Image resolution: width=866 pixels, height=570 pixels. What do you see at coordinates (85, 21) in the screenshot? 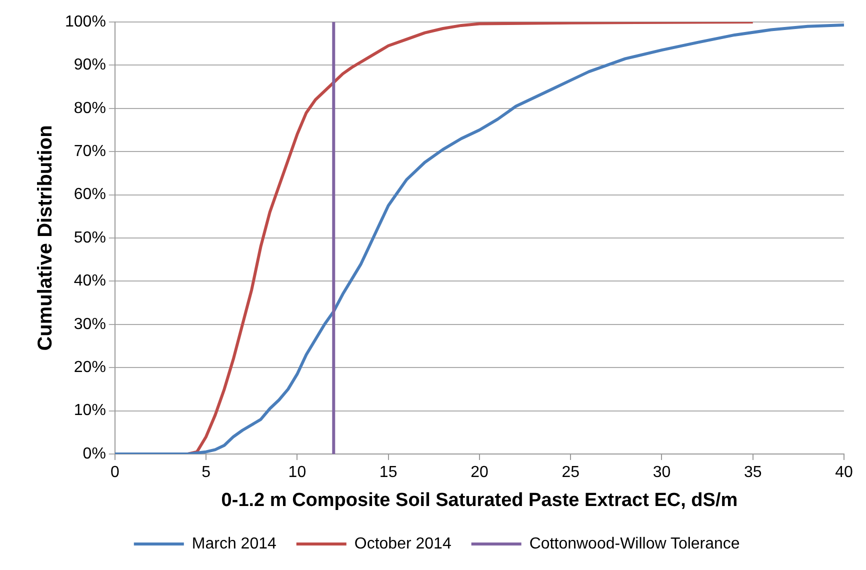
I see `y-tick-label: 100%` at bounding box center [85, 21].